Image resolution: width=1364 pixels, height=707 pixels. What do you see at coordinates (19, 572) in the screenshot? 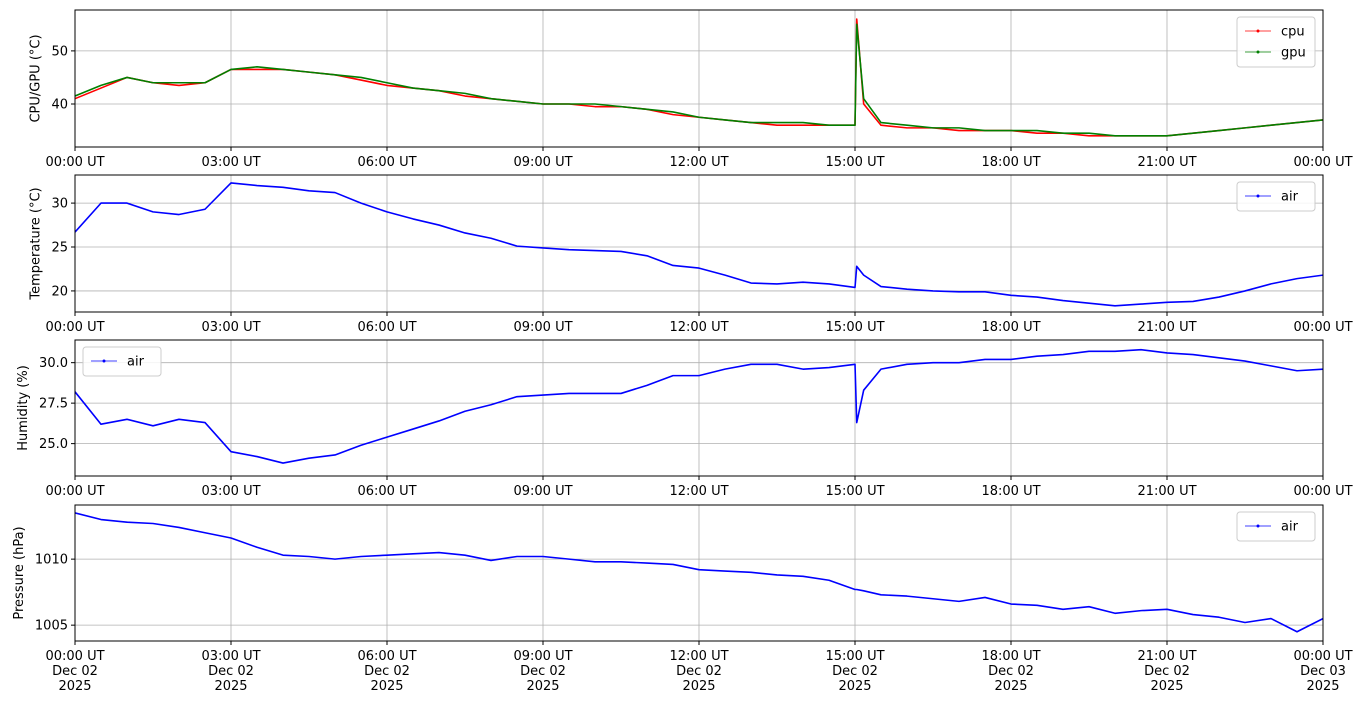
I see `y-axis-label: Pressure (hPa)` at bounding box center [19, 572].